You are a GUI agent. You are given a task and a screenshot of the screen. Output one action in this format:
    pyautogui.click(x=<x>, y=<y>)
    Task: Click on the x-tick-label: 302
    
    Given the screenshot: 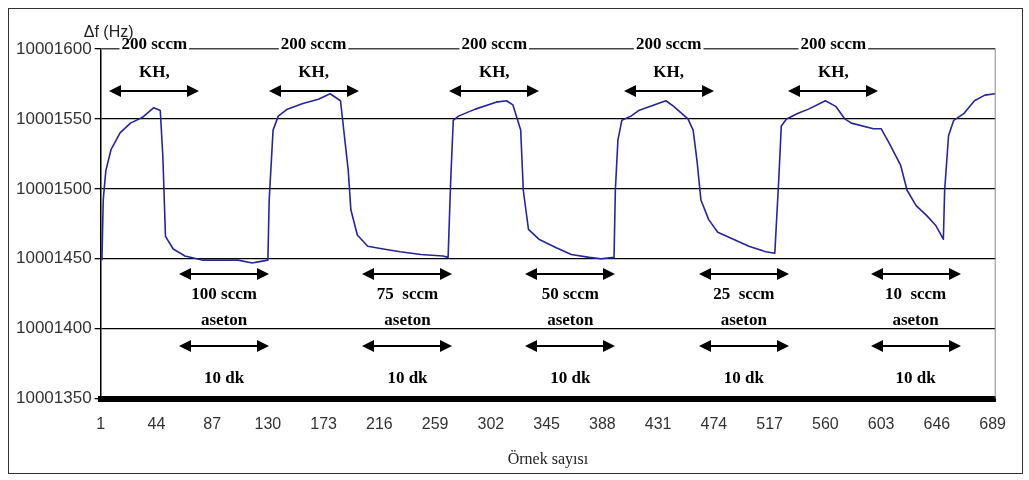 What is the action you would take?
    pyautogui.click(x=491, y=423)
    